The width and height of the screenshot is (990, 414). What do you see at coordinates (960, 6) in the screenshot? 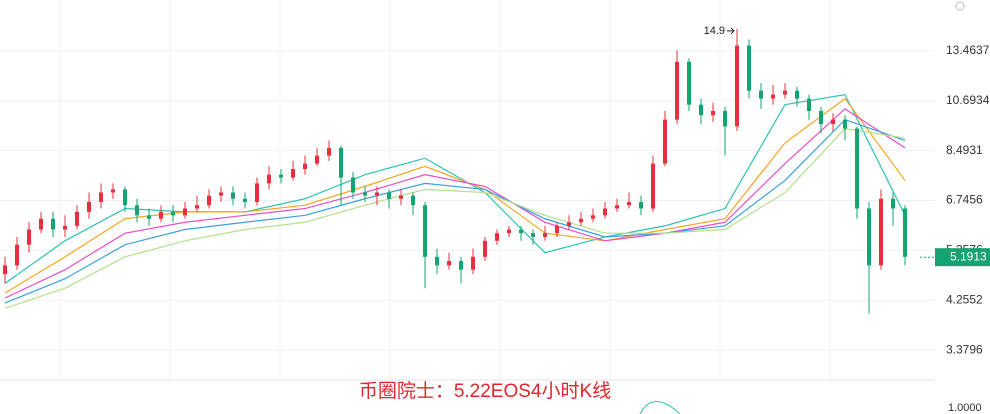
I see `settings-icon` at bounding box center [960, 6].